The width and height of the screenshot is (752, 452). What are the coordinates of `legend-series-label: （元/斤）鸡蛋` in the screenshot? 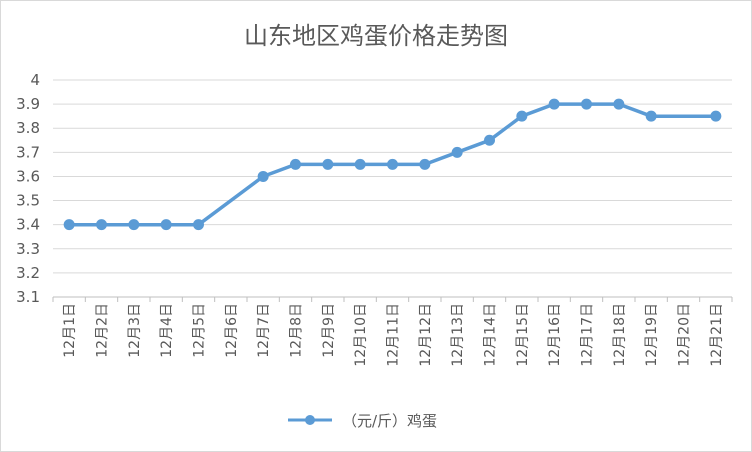 It's located at (389, 421).